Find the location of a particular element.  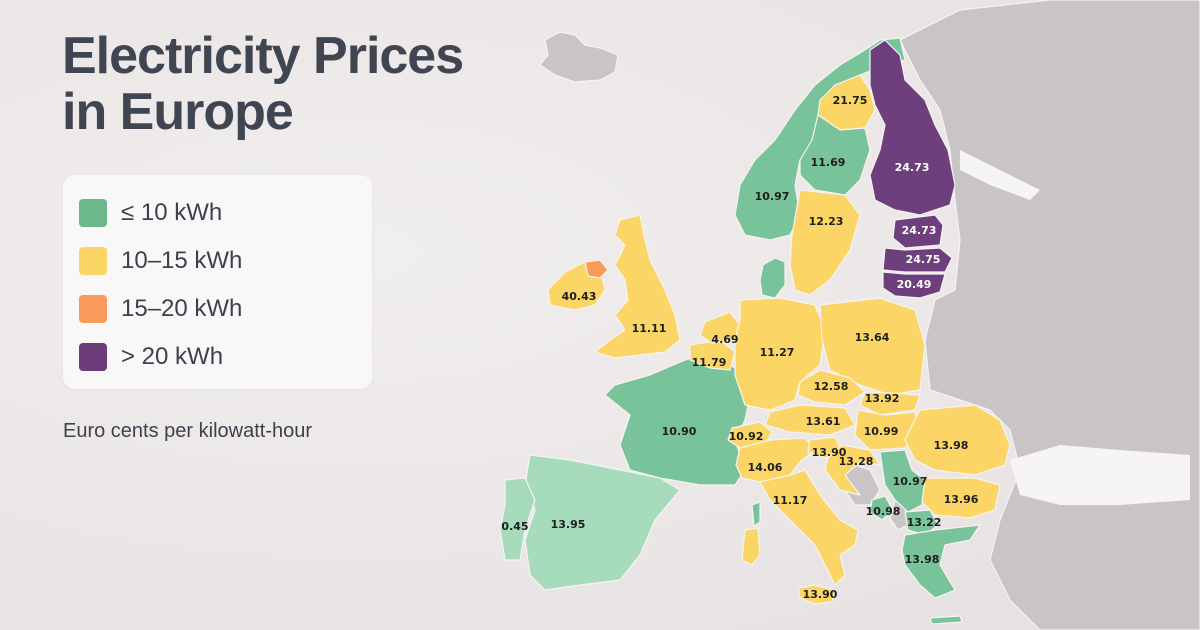

region-uk is located at coordinates (637, 286).